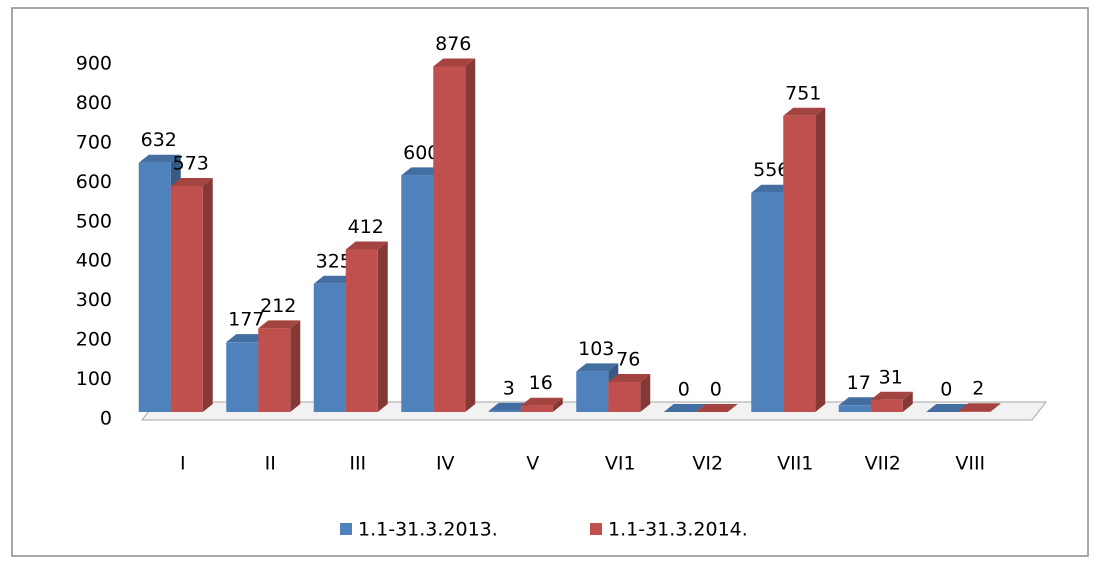 The width and height of the screenshot is (1096, 562). Describe the element at coordinates (795, 464) in the screenshot. I see `x-tick-label: VII1` at that location.